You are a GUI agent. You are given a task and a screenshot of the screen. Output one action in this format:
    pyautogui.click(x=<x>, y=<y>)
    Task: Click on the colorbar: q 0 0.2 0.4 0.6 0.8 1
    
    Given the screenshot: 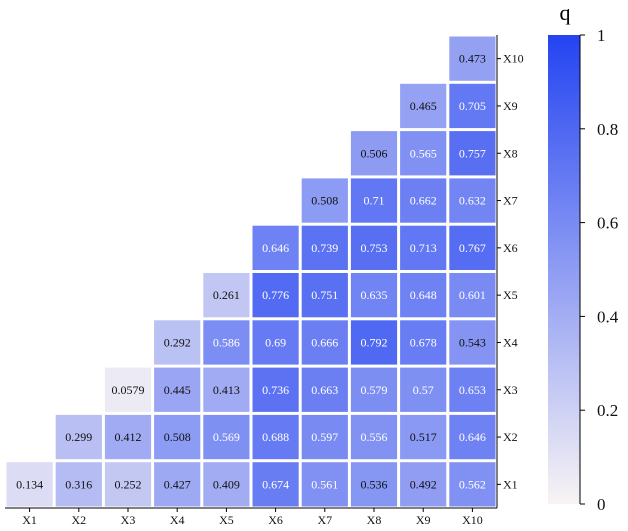 What is the action you would take?
    pyautogui.click(x=583, y=257)
    